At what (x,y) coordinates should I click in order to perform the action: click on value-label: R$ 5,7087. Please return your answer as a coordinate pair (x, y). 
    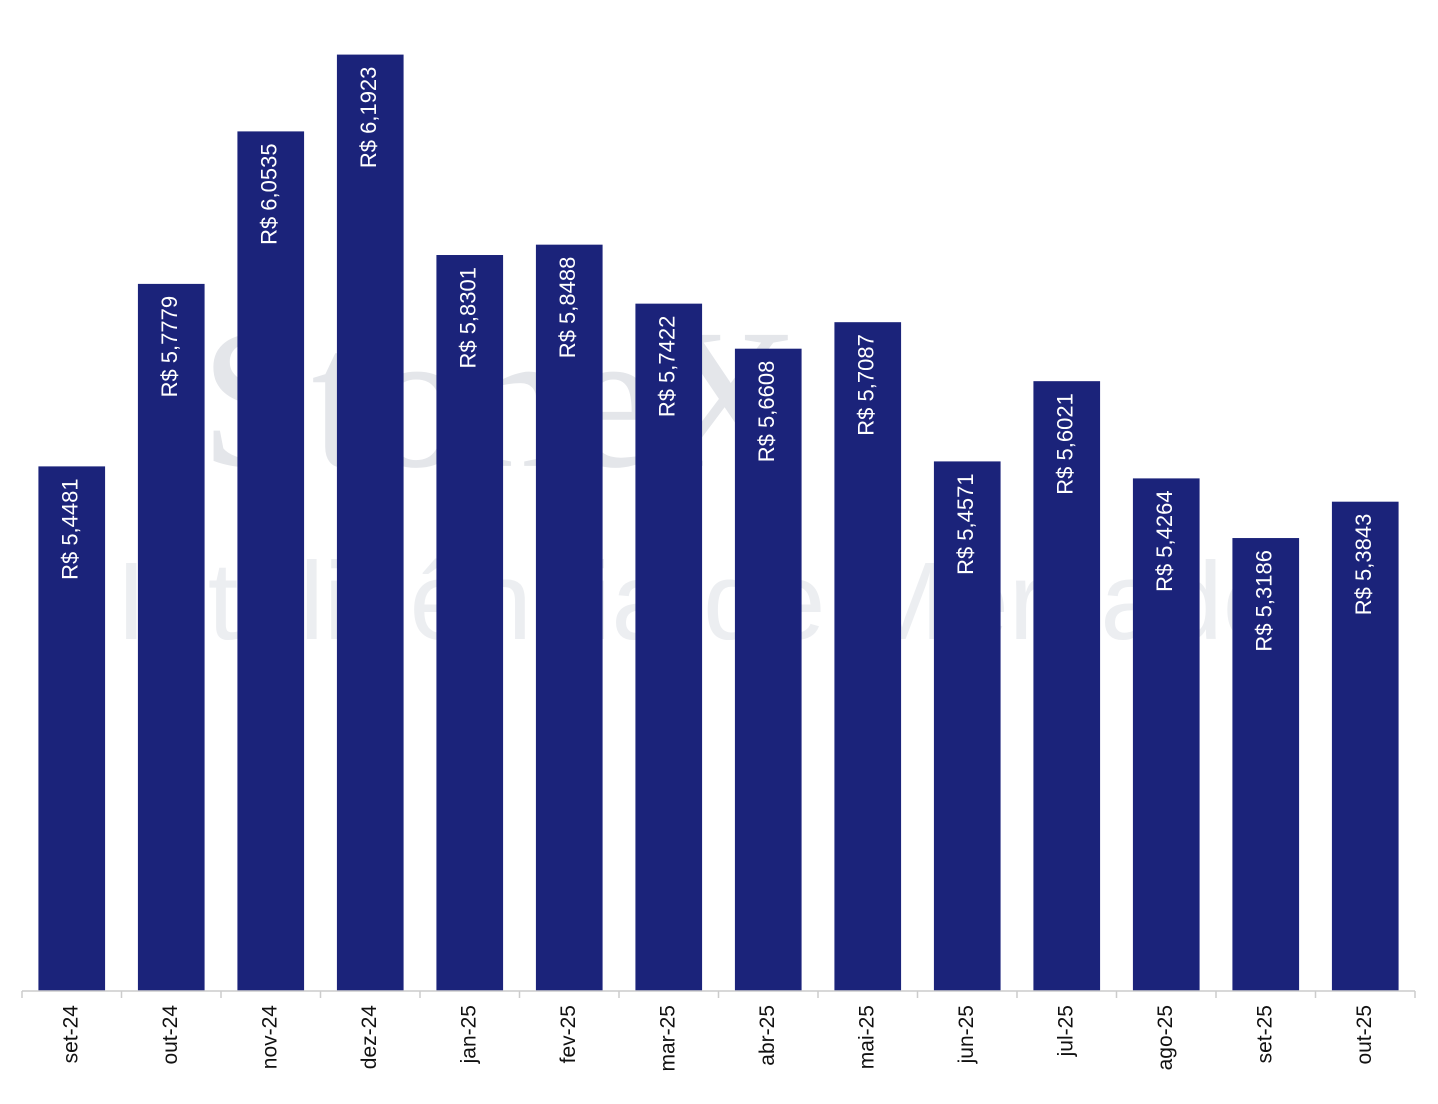
    Looking at the image, I should click on (866, 385).